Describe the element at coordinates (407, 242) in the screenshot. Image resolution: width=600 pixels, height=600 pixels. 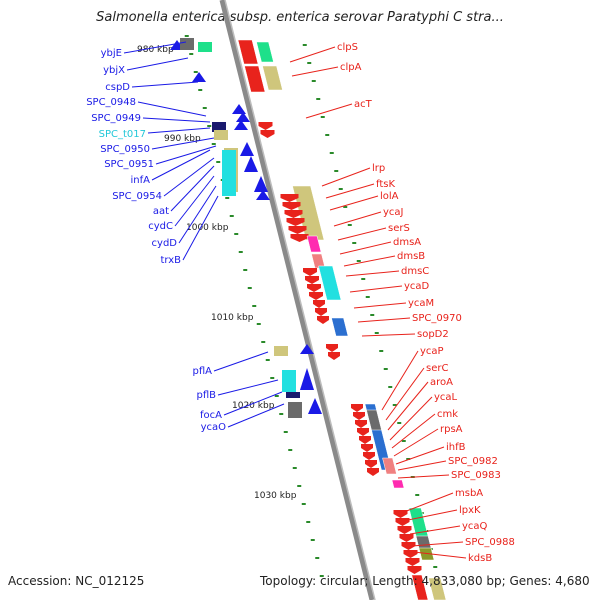
I see `gene-label-dmsA: dmsA` at that location.